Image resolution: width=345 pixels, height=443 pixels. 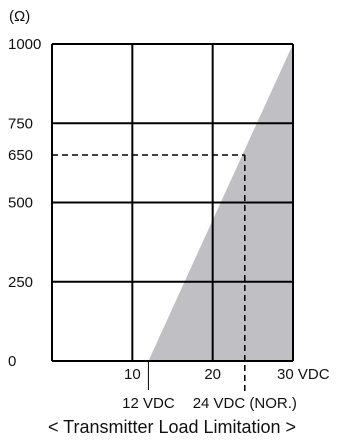 What do you see at coordinates (20, 282) in the screenshot?
I see `y-tick-label: 250` at bounding box center [20, 282].